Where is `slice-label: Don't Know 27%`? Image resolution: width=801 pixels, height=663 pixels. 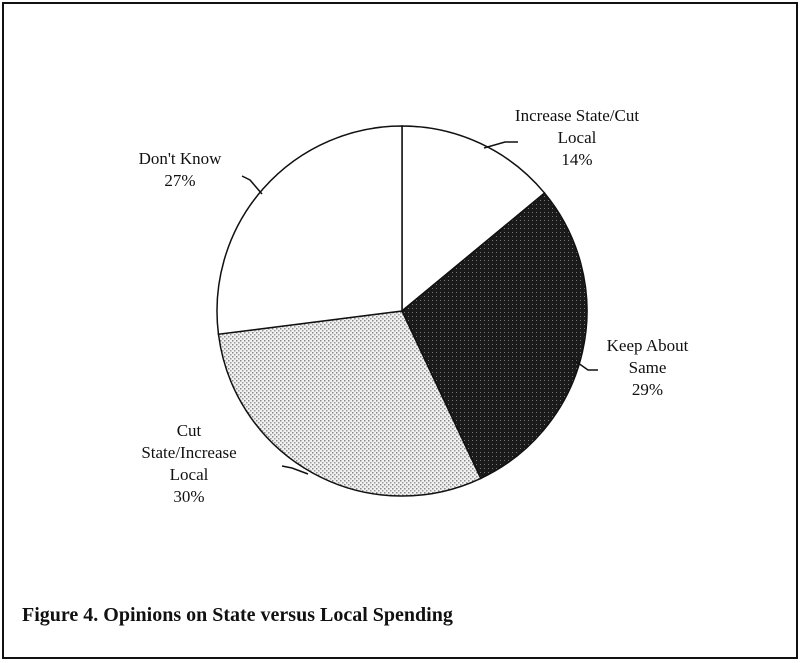 slice-label: Don't Know 27% is located at coordinates (180, 169).